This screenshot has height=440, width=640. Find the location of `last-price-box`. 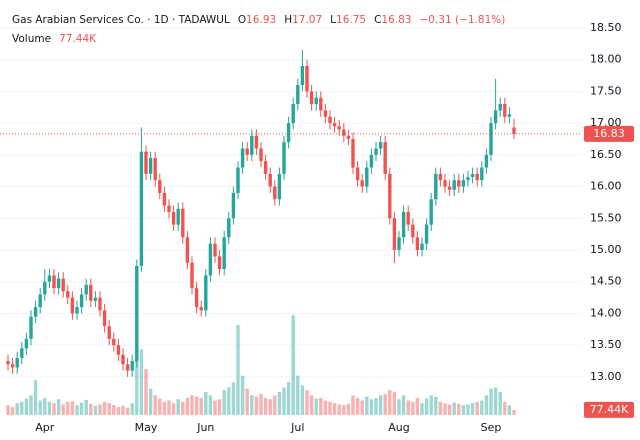

last-price-box is located at coordinates (609, 133).